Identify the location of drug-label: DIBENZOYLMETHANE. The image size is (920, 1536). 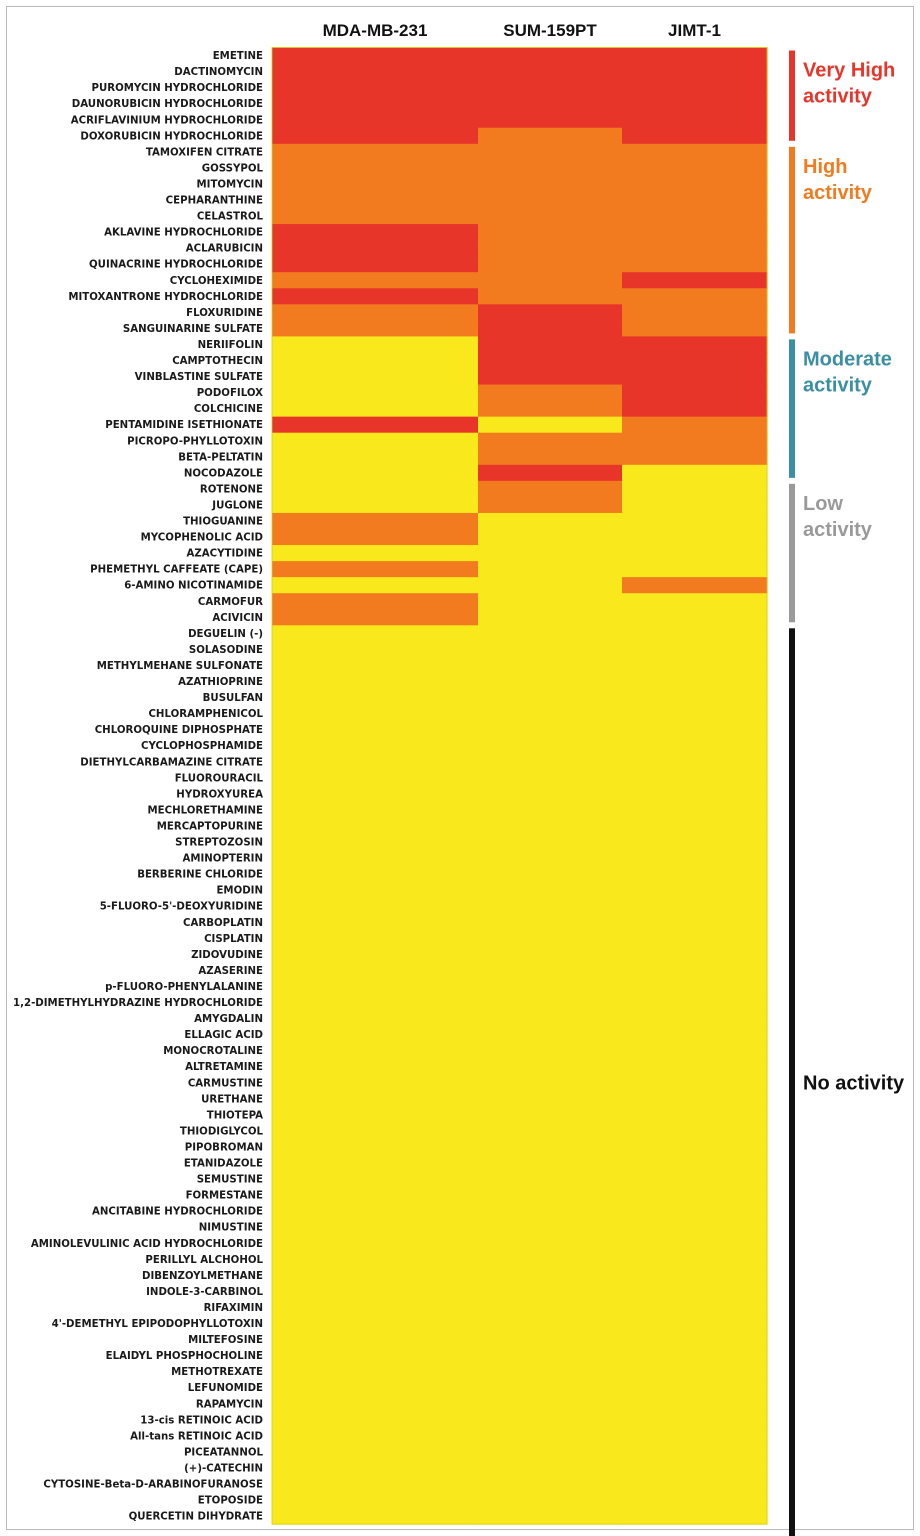
(202, 1276).